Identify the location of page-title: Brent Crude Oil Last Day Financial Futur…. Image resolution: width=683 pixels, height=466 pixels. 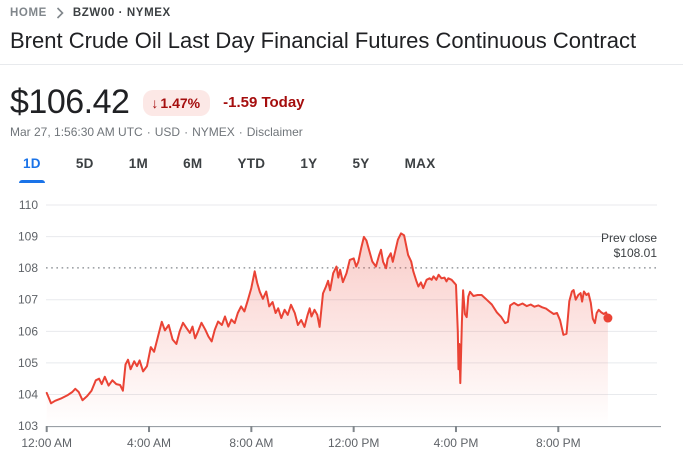
(323, 40).